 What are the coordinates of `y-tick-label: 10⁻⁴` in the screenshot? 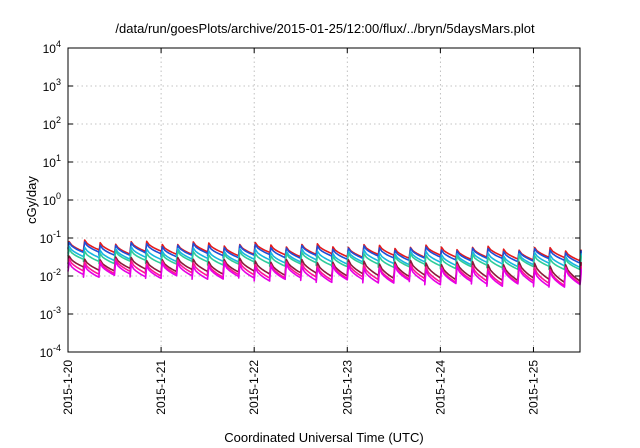 It's located at (50, 351).